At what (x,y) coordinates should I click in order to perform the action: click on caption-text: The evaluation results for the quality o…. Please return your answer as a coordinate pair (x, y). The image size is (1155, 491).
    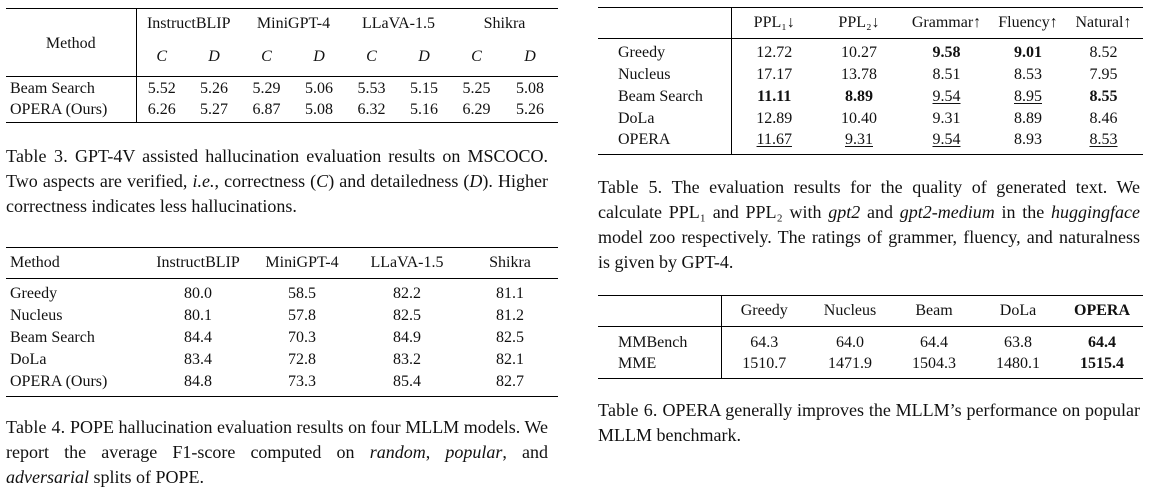
    Looking at the image, I should click on (869, 199).